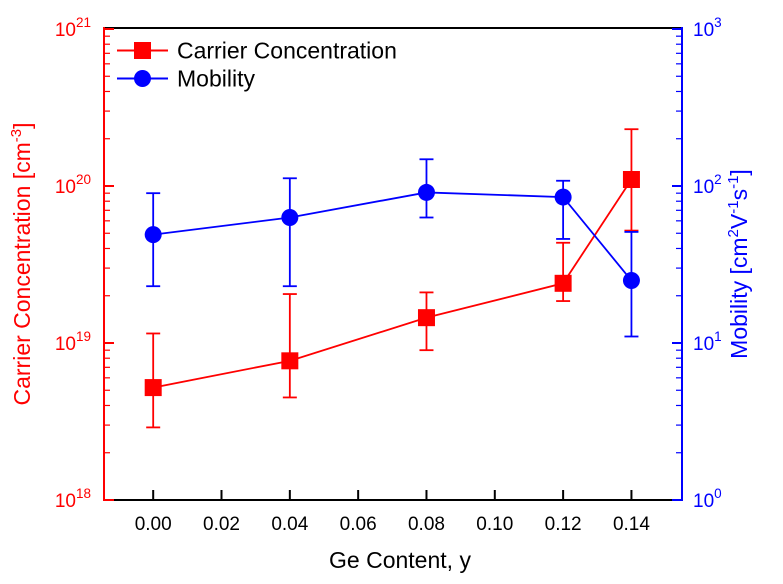 The height and width of the screenshot is (584, 783). I want to click on left-tick-label: 1018, so click(73, 499).